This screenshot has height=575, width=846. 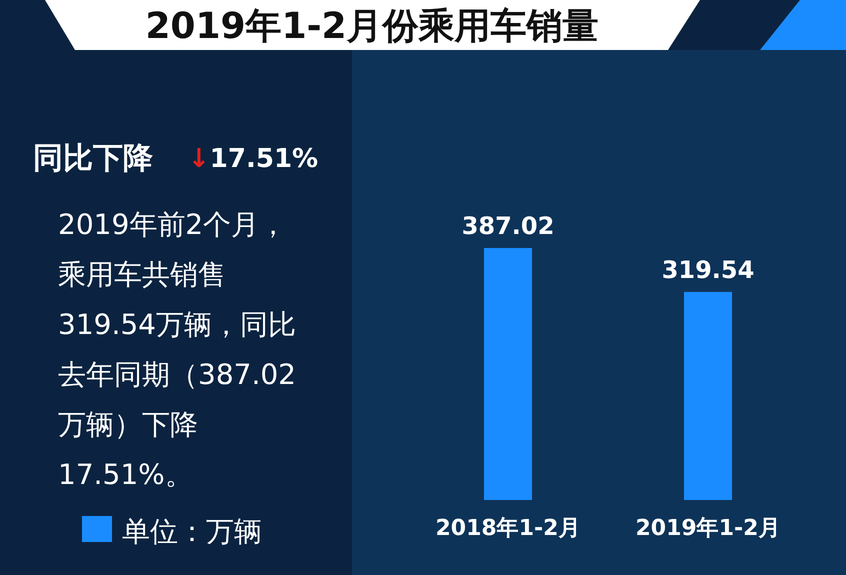 I want to click on text: ↓17.51%, so click(x=253, y=159).